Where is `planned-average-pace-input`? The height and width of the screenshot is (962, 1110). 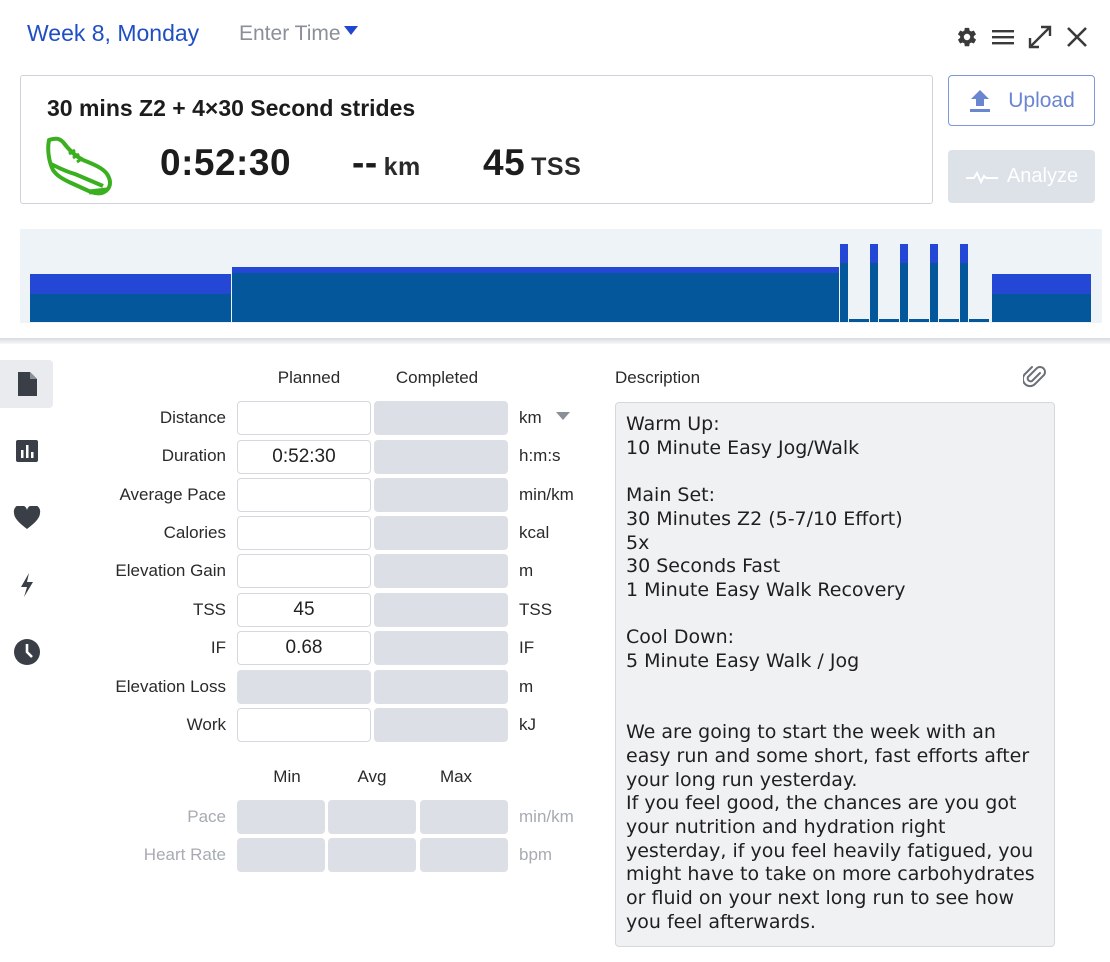 planned-average-pace-input is located at coordinates (304, 495).